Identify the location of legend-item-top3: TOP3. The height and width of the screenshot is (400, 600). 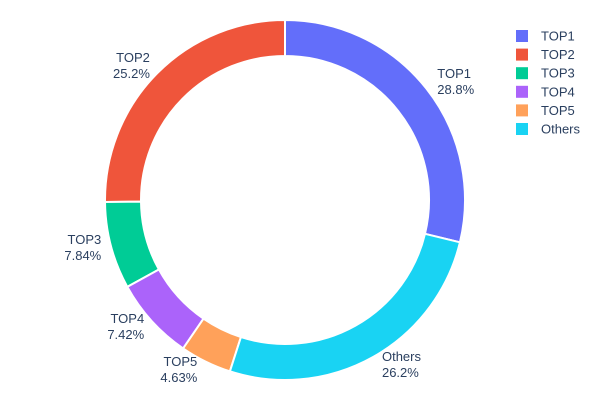
(545, 73).